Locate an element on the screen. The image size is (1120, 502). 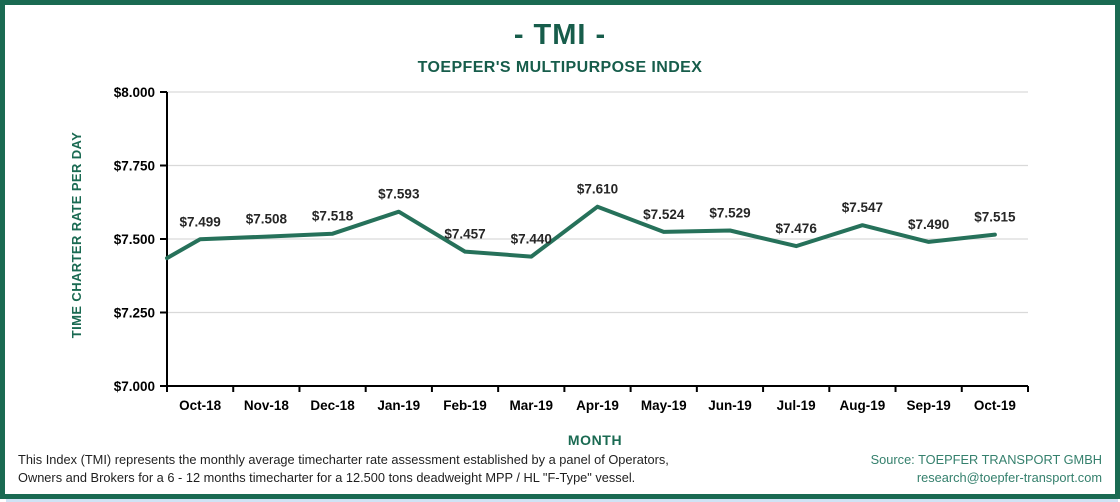
data-point-label: $7.499 is located at coordinates (199, 221).